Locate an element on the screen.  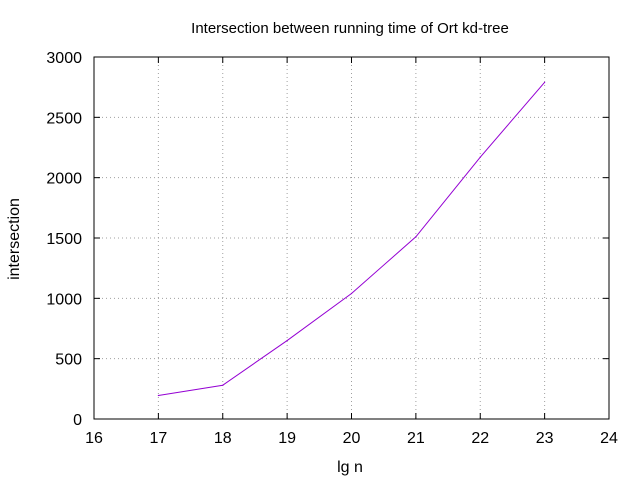
y-axis-title: intersection is located at coordinates (14, 239).